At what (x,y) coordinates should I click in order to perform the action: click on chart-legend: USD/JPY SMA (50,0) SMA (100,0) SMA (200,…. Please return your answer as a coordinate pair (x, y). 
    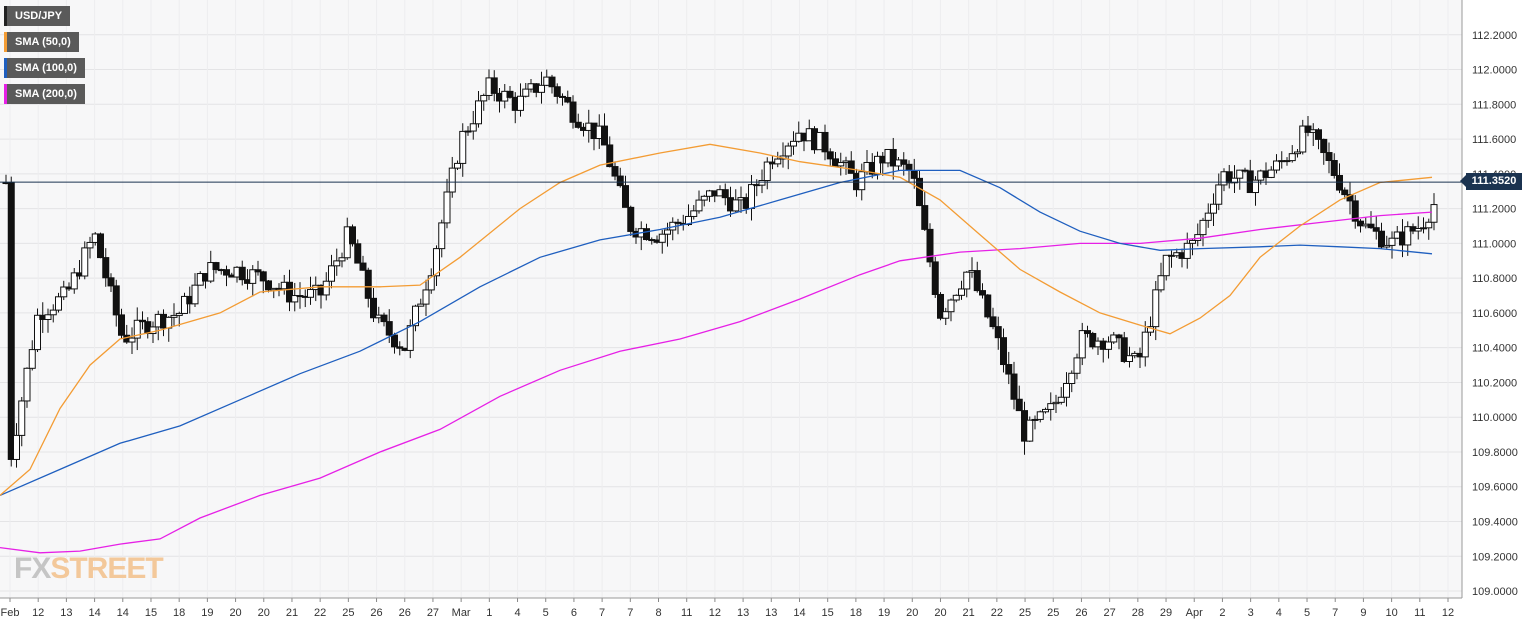
    Looking at the image, I should click on (44, 58).